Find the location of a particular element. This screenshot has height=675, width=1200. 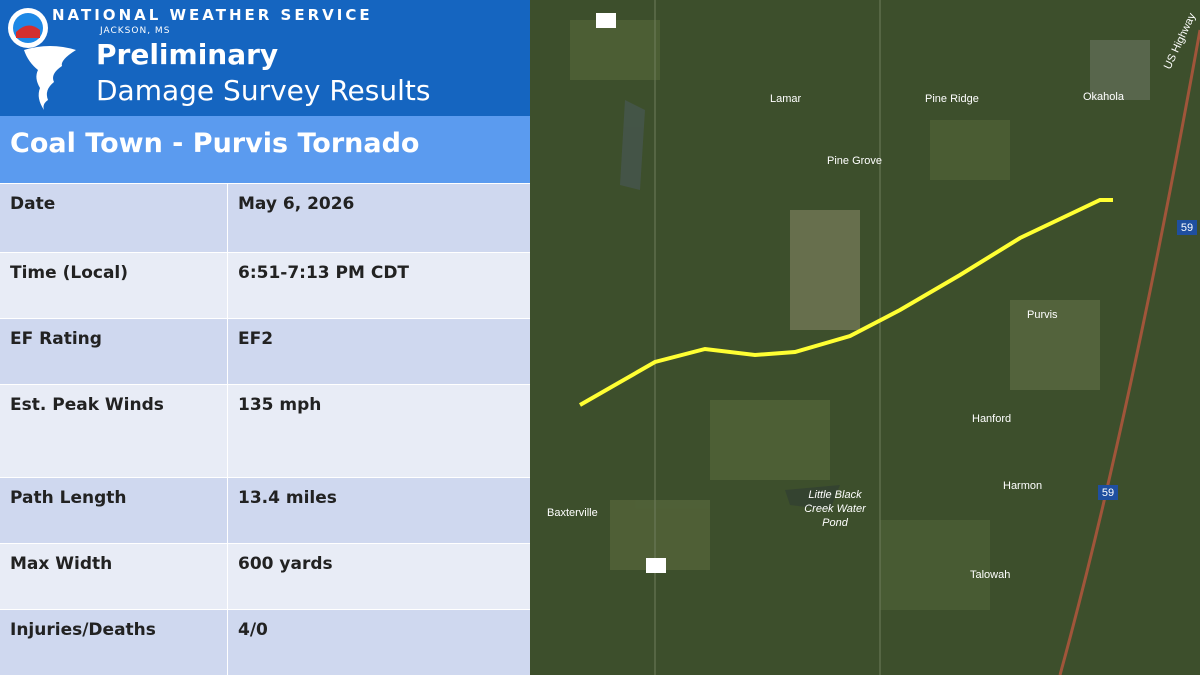

place-label: Purvis is located at coordinates (1042, 315).